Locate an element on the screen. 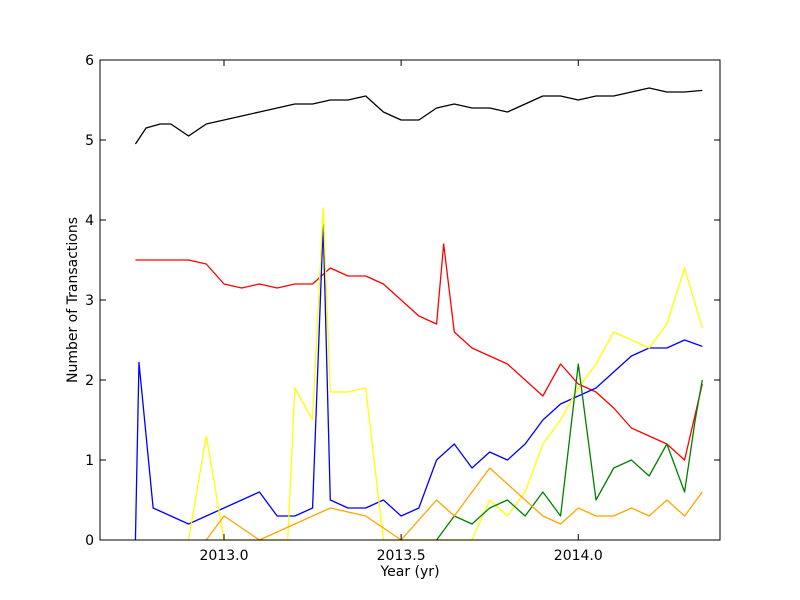 This screenshot has width=800, height=600. y-tick-label: 4 is located at coordinates (89, 221).